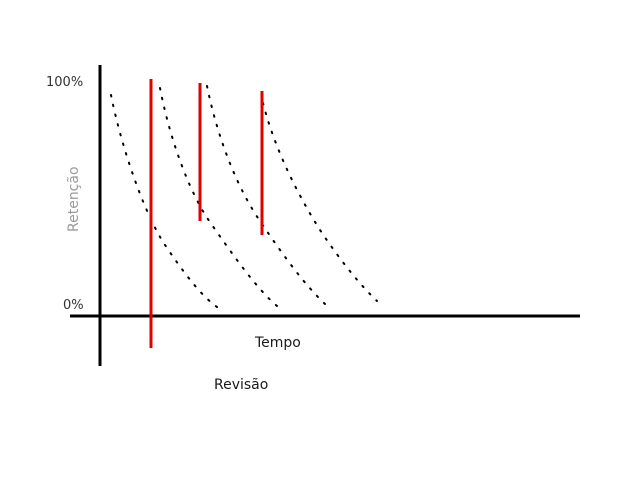 The image size is (640, 480). Describe the element at coordinates (241, 385) in the screenshot. I see `review-label: Revisão` at that location.